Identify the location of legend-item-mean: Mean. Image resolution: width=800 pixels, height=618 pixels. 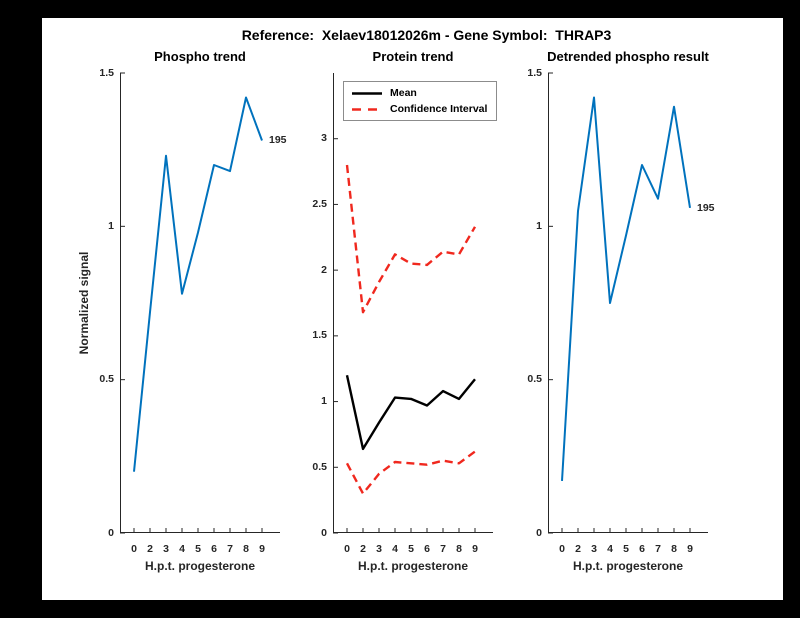
(419, 93).